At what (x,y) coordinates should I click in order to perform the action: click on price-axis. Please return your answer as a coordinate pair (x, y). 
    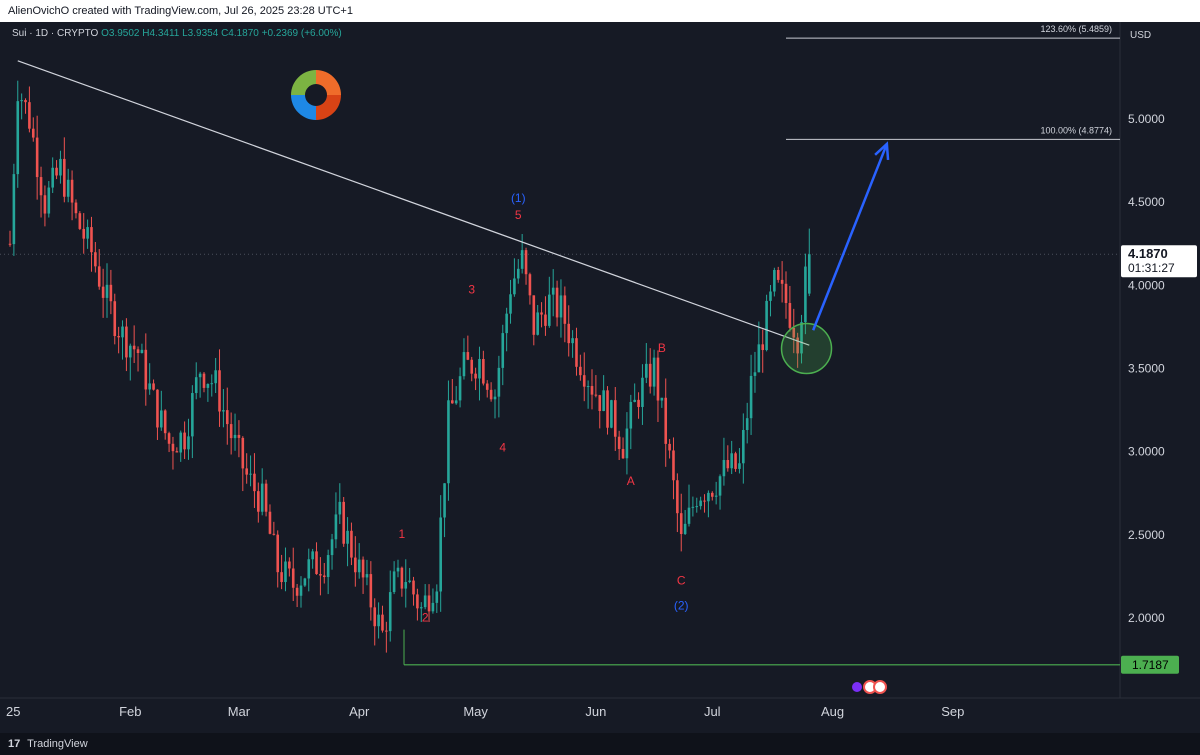
    Looking at the image, I should click on (1160, 360).